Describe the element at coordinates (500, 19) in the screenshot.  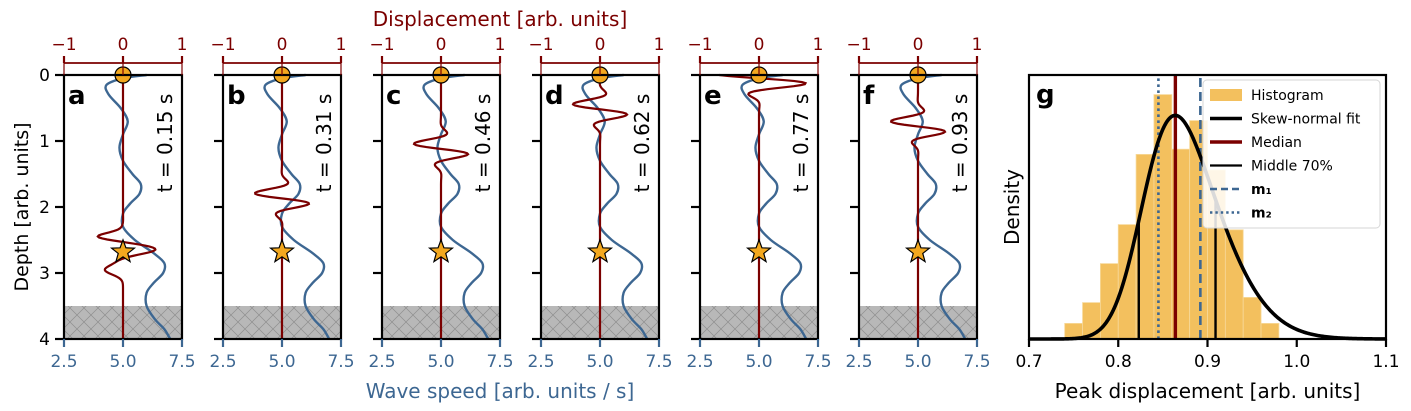
I see `top-xlabel: Displacement [arb. units]` at that location.